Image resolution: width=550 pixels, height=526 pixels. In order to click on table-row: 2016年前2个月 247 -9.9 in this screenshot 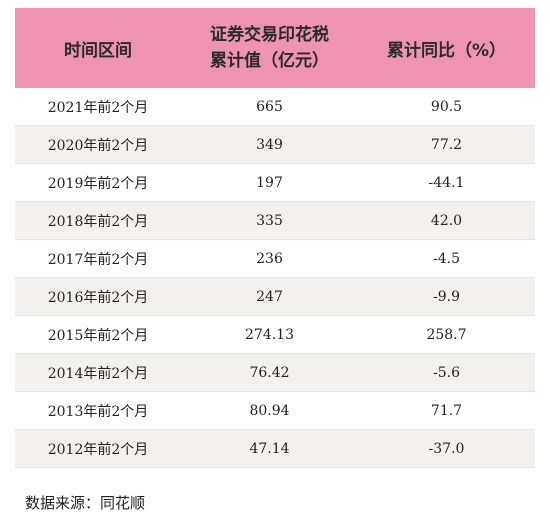, I will do `click(275, 297)`.